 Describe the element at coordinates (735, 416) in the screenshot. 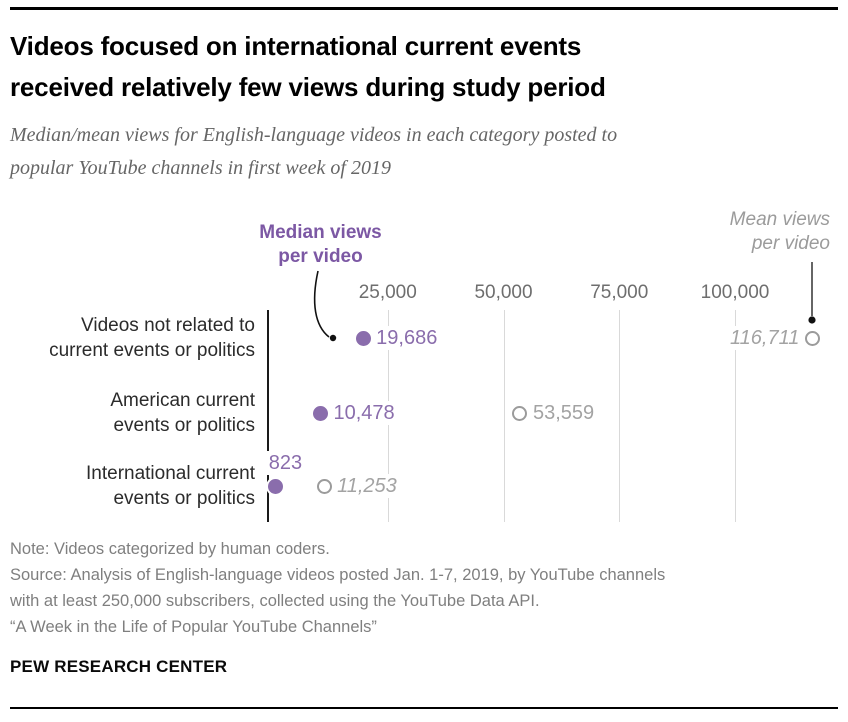

I see `gridline-100,000` at that location.